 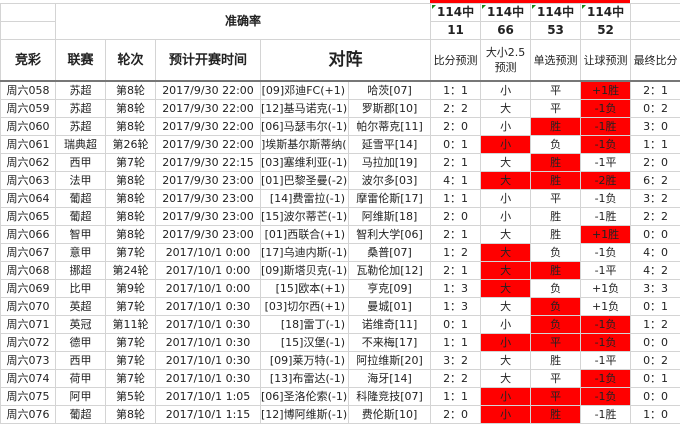 What do you see at coordinates (208, 163) in the screenshot?
I see `kickoff-time-cell: 2017/9/30 22:15` at bounding box center [208, 163].